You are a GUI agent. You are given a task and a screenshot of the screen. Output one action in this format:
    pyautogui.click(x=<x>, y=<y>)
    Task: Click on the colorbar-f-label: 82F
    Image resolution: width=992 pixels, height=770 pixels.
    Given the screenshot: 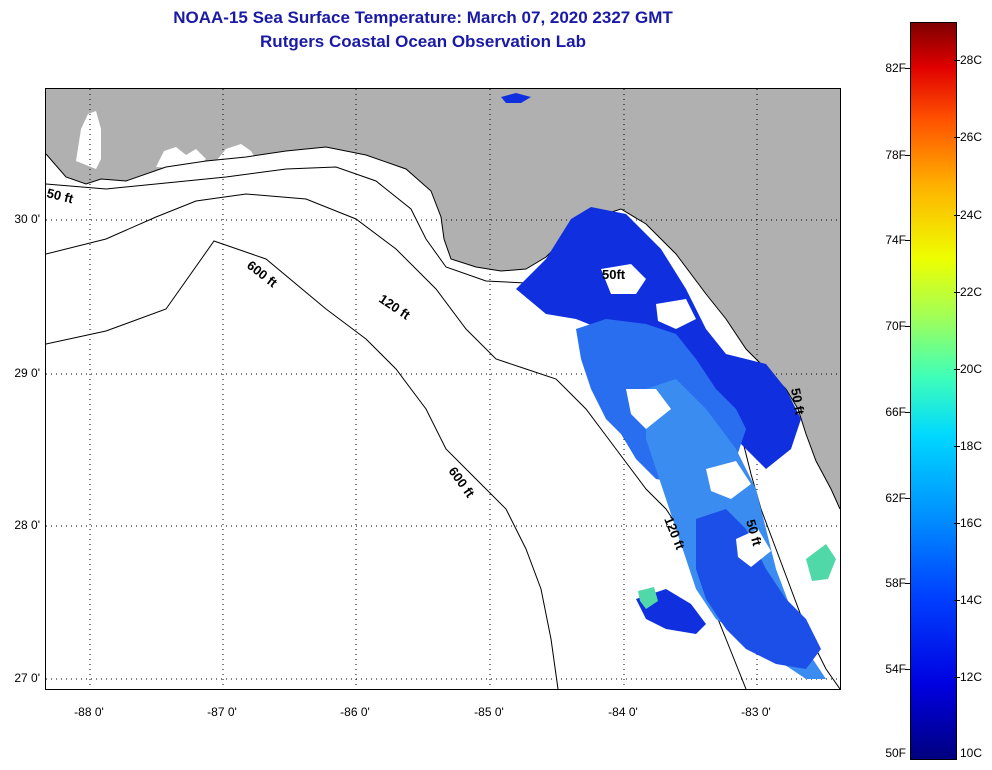 What is the action you would take?
    pyautogui.click(x=895, y=68)
    